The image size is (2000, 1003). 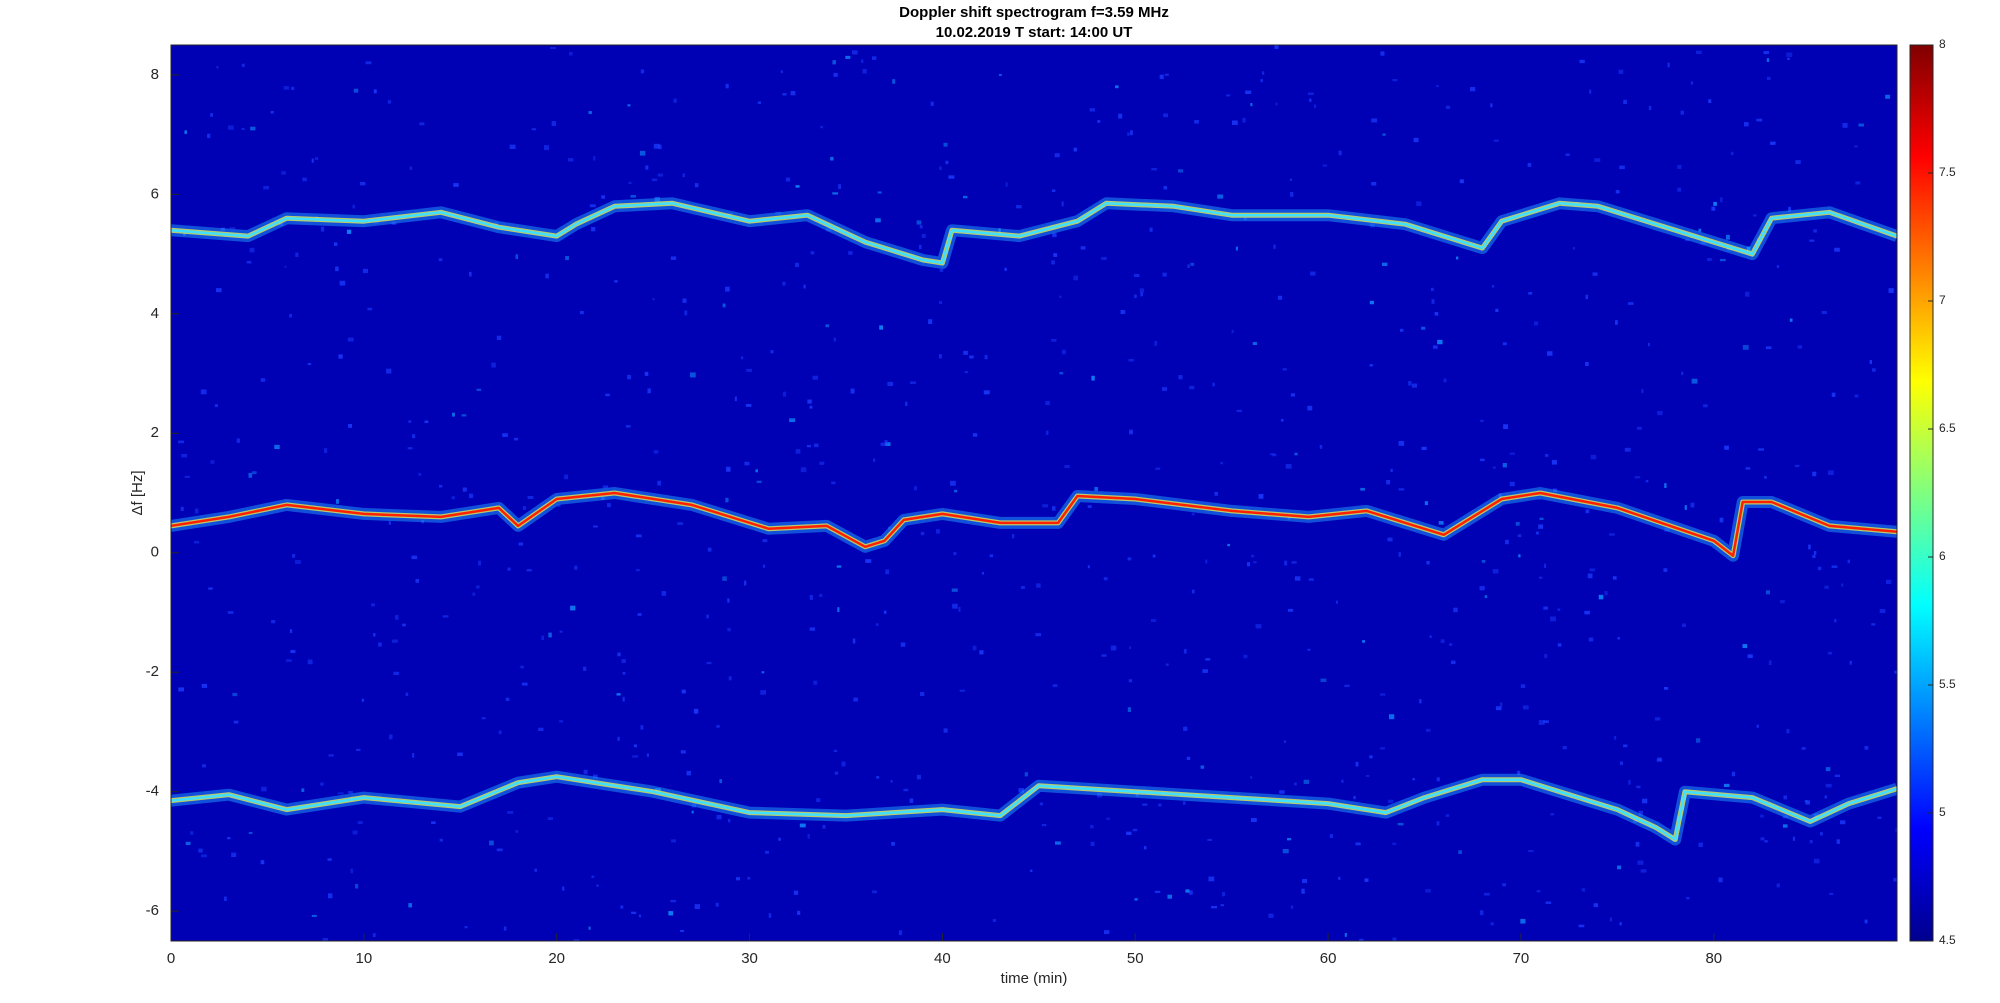 I want to click on y-tick-label: 8, so click(x=155, y=74).